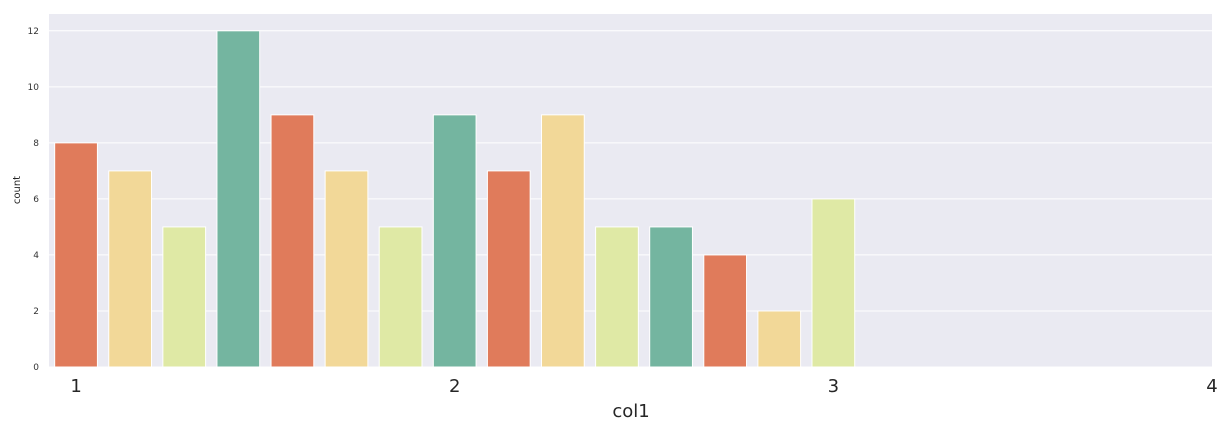  Describe the element at coordinates (36, 144) in the screenshot. I see `y-tick-label: 8` at that location.